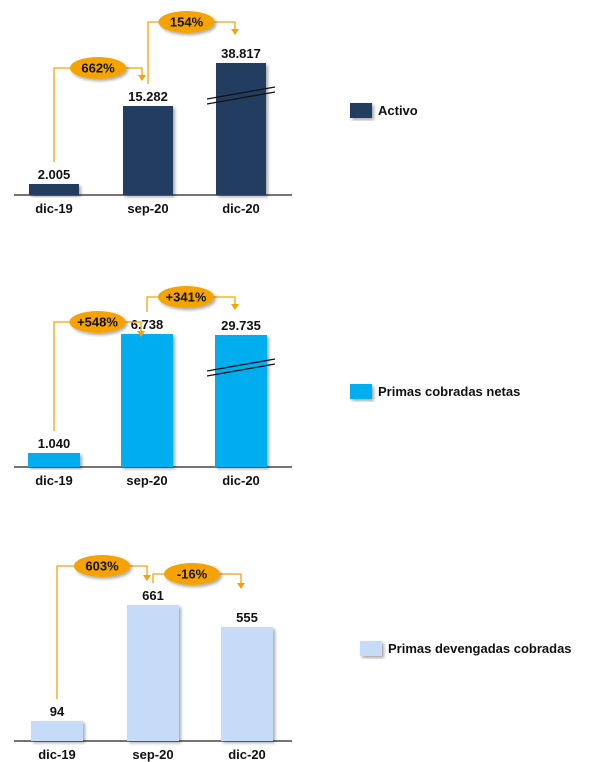 The image size is (589, 762). What do you see at coordinates (54, 174) in the screenshot?
I see `data-label-dic-19: 2.005` at bounding box center [54, 174].